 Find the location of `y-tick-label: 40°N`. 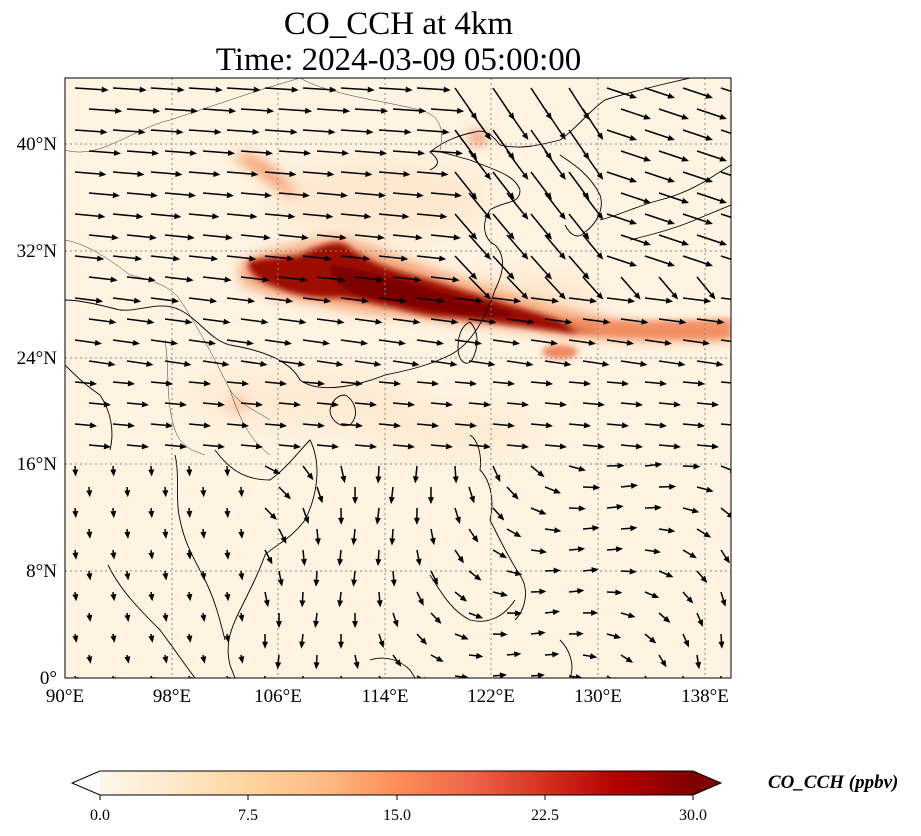

y-tick-label: 40°N is located at coordinates (37, 144).